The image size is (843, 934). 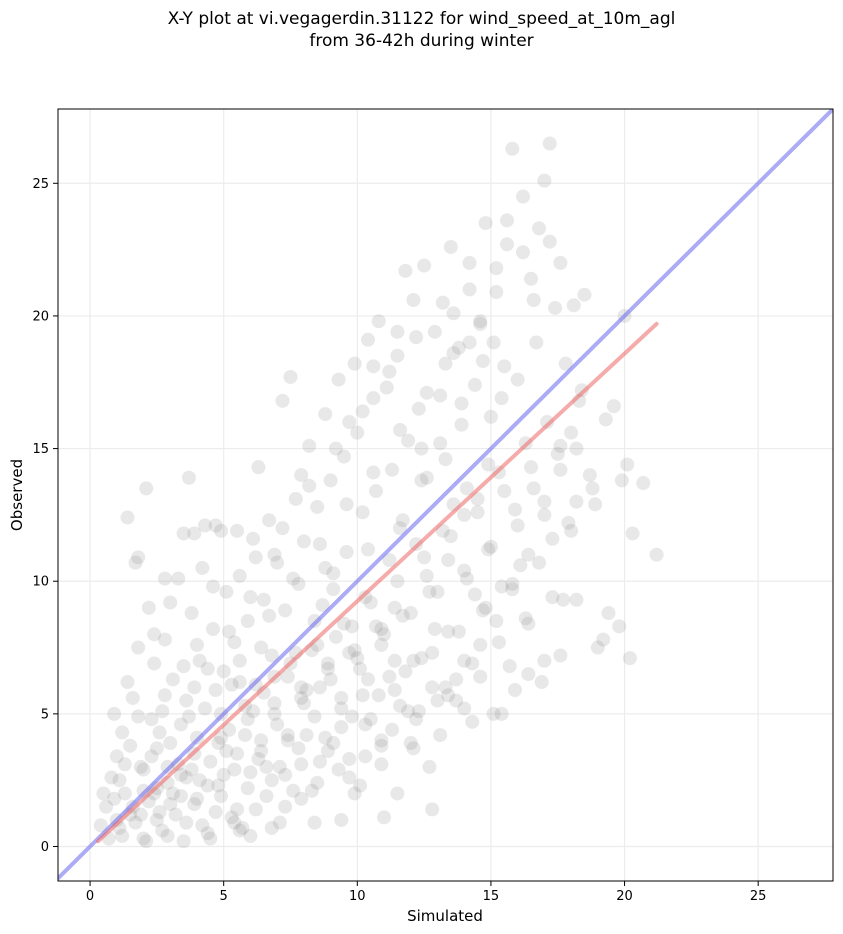 I want to click on y-tick-2: 10, so click(x=45, y=582).